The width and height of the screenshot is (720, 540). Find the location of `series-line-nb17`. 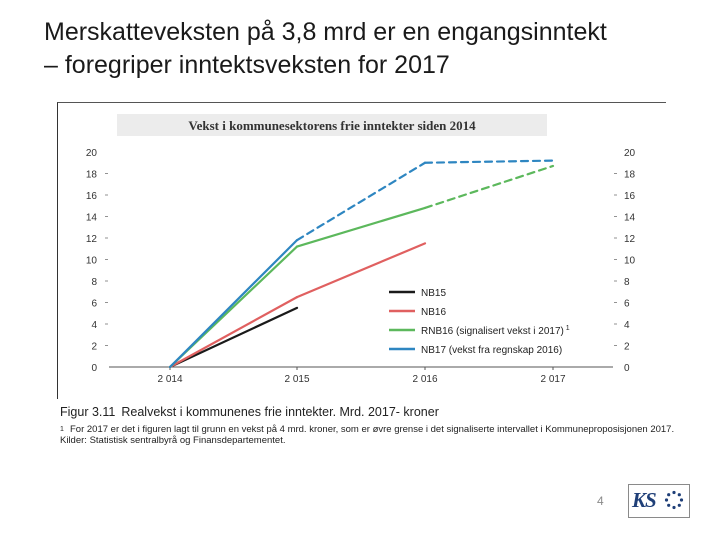

series-line-nb17 is located at coordinates (233, 304).